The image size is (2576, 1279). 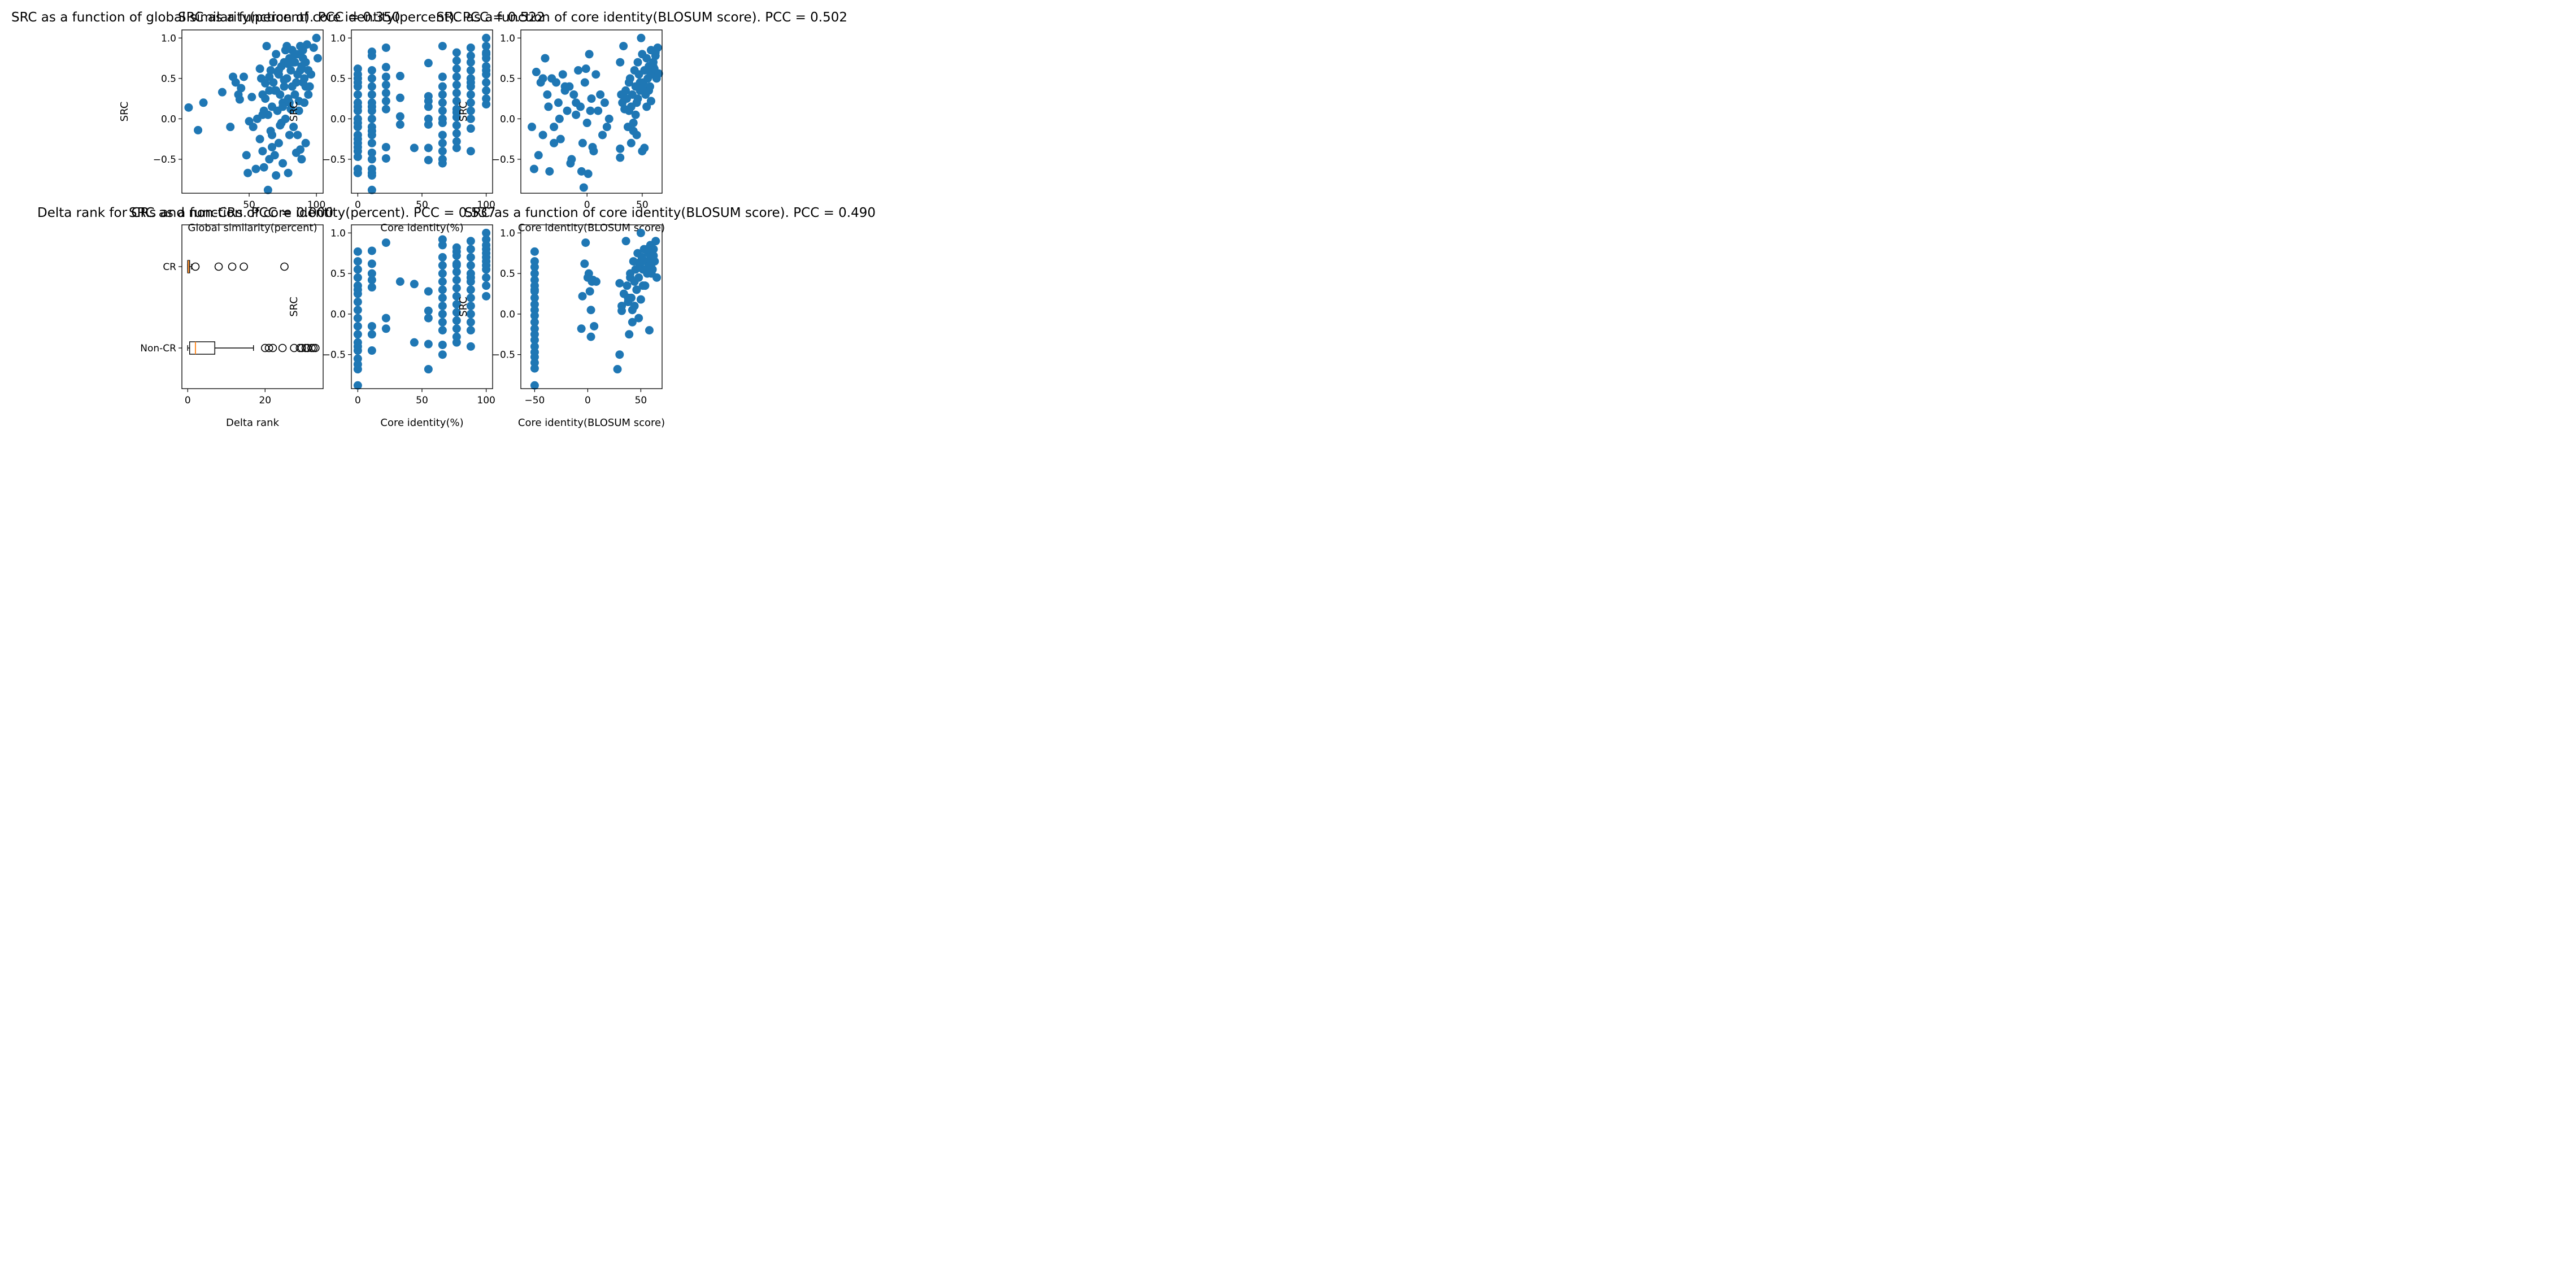 What do you see at coordinates (168, 38) in the screenshot?
I see `y-tick-label: 1.0` at bounding box center [168, 38].